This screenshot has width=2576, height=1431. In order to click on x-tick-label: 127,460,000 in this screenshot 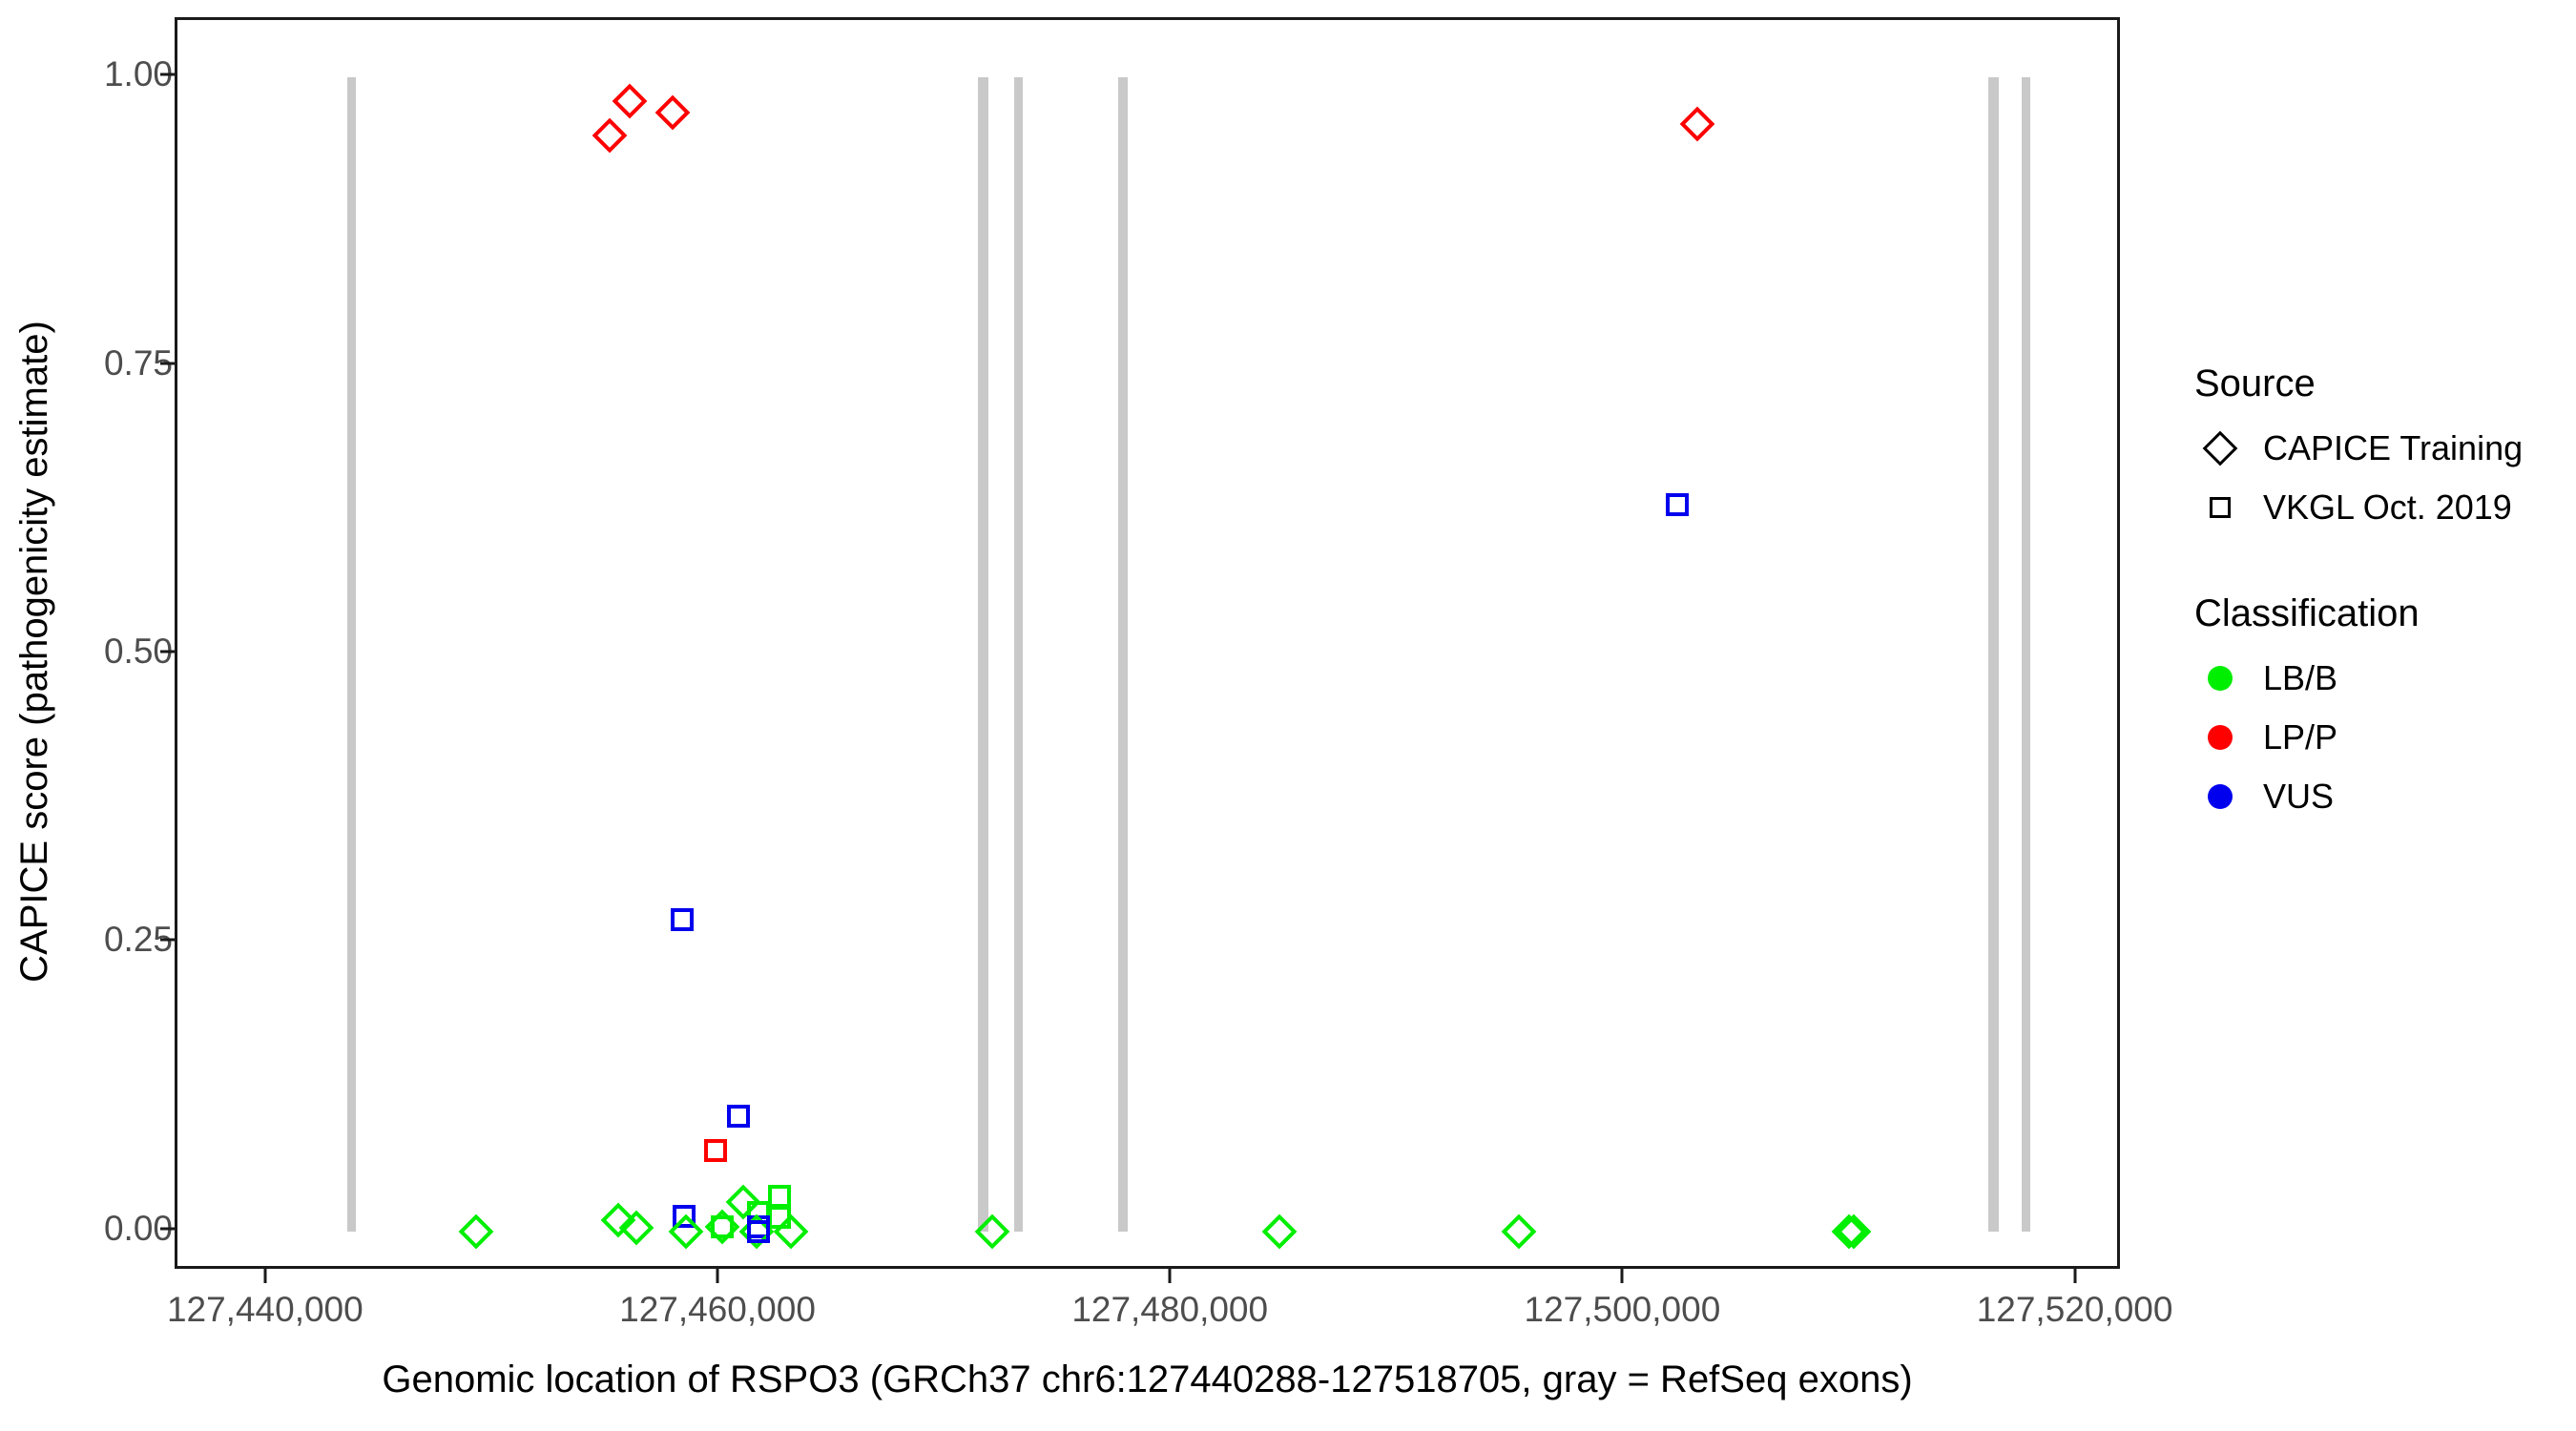, I will do `click(717, 1309)`.